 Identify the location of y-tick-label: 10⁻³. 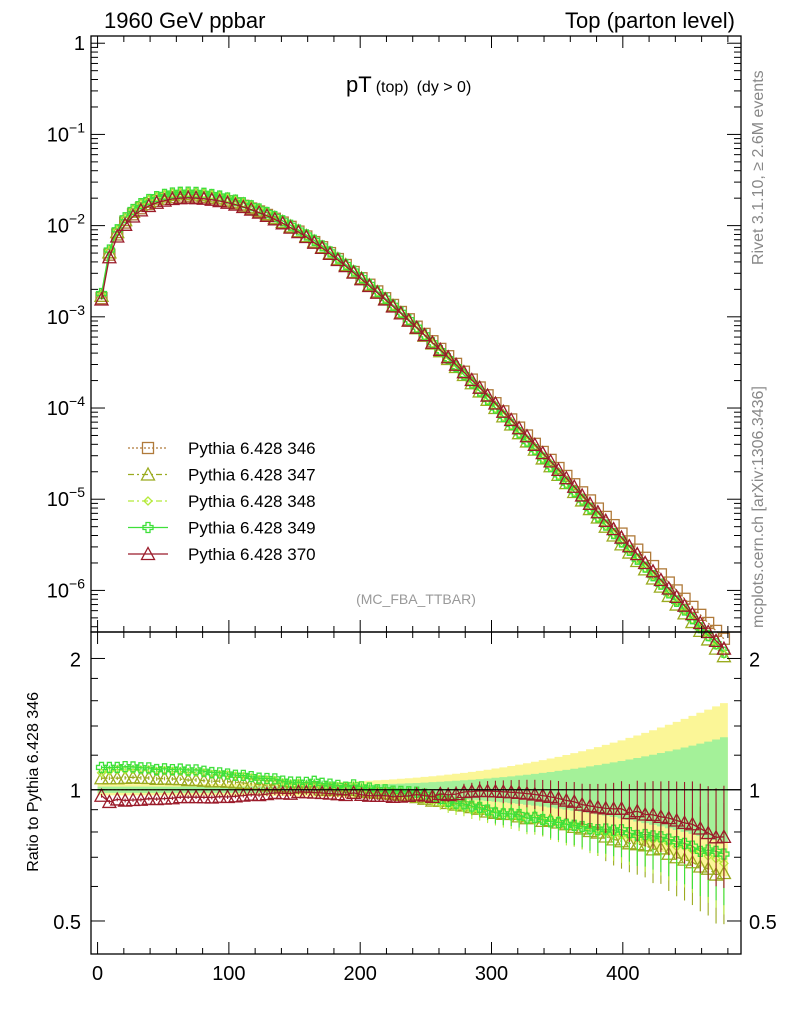
(66, 315).